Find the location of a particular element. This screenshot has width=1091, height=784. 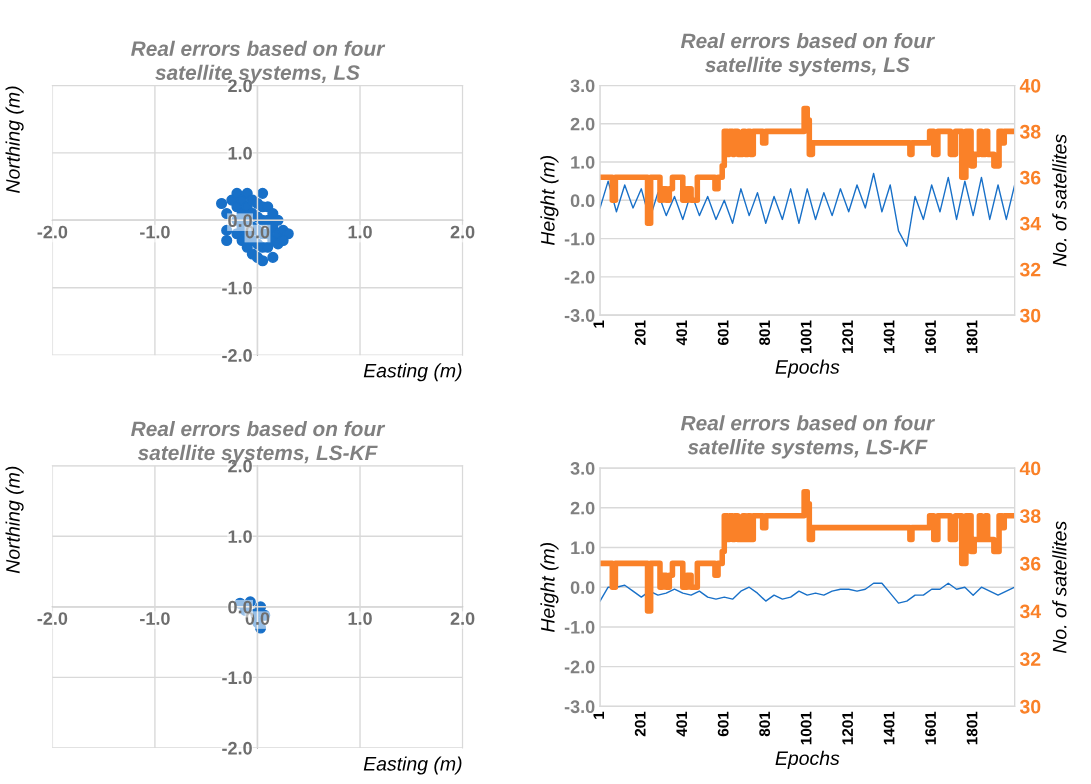

chart-title: Real errors based on four satellite systems, LS-KF is located at coordinates (808, 437).